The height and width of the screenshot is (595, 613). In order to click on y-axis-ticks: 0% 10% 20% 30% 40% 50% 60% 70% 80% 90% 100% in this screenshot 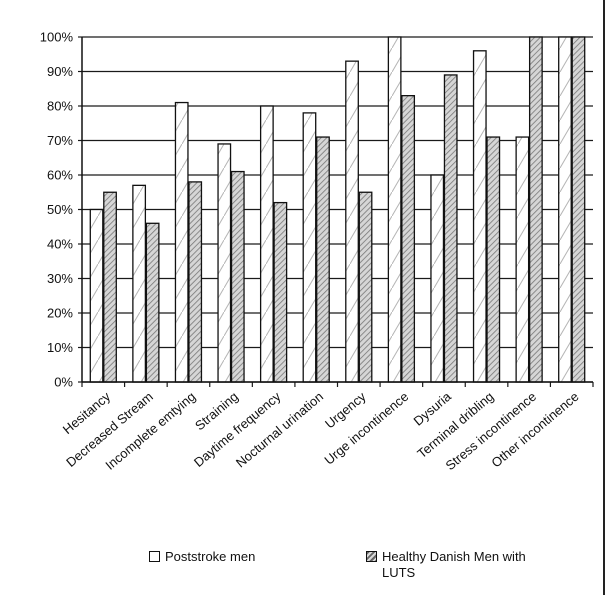, I will do `click(61, 210)`.